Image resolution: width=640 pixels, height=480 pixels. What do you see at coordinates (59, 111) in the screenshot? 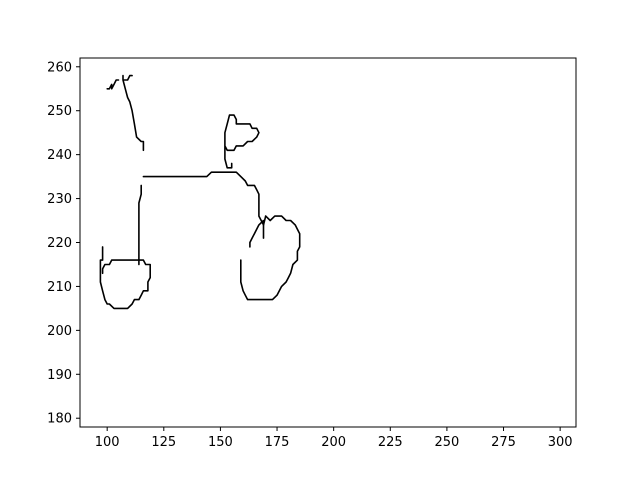
I see `y-tick-label: 250` at bounding box center [59, 111].